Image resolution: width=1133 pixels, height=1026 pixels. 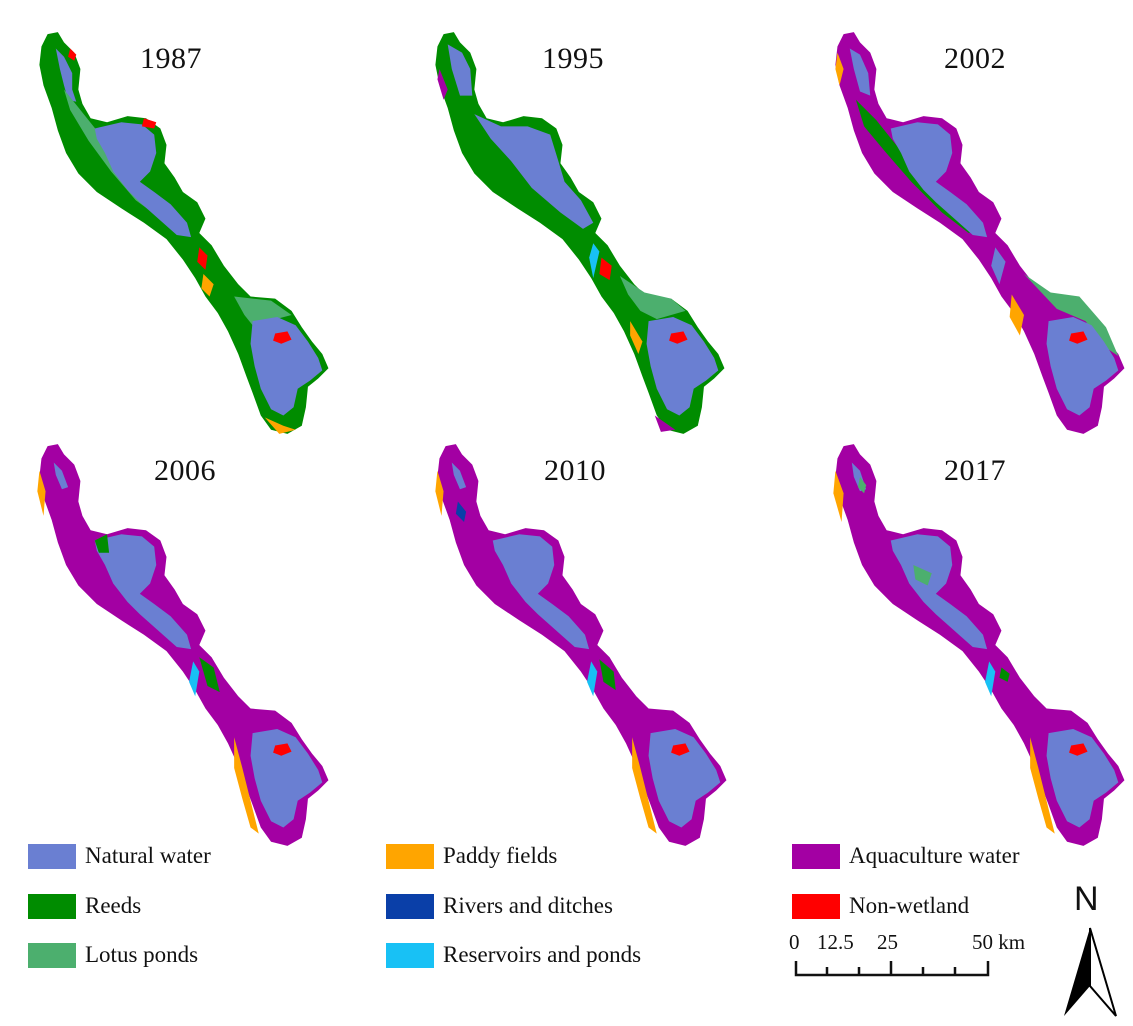 I want to click on legend-label: Aquaculture water, so click(x=934, y=855).